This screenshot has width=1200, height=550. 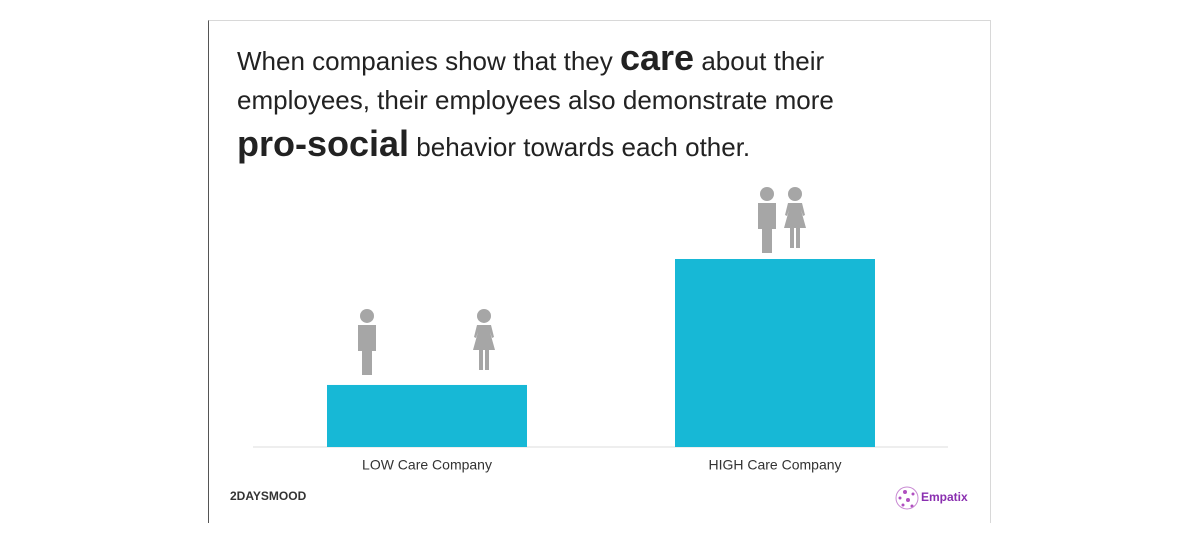 I want to click on x-tick-label: LOW Care Company, so click(x=427, y=465).